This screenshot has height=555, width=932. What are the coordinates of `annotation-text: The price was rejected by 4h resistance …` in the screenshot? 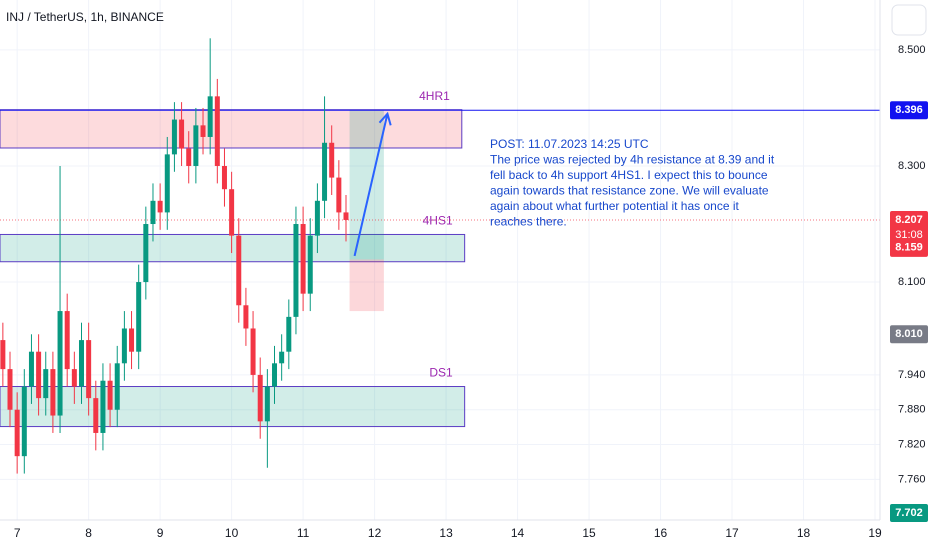 It's located at (632, 160).